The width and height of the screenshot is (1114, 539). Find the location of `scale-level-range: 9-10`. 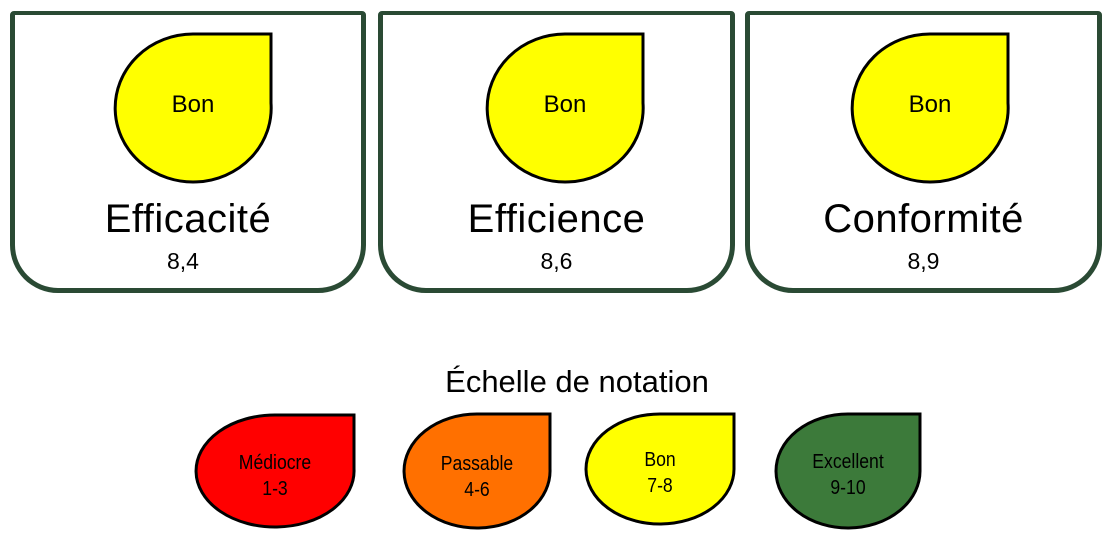

scale-level-range: 9-10 is located at coordinates (848, 488).